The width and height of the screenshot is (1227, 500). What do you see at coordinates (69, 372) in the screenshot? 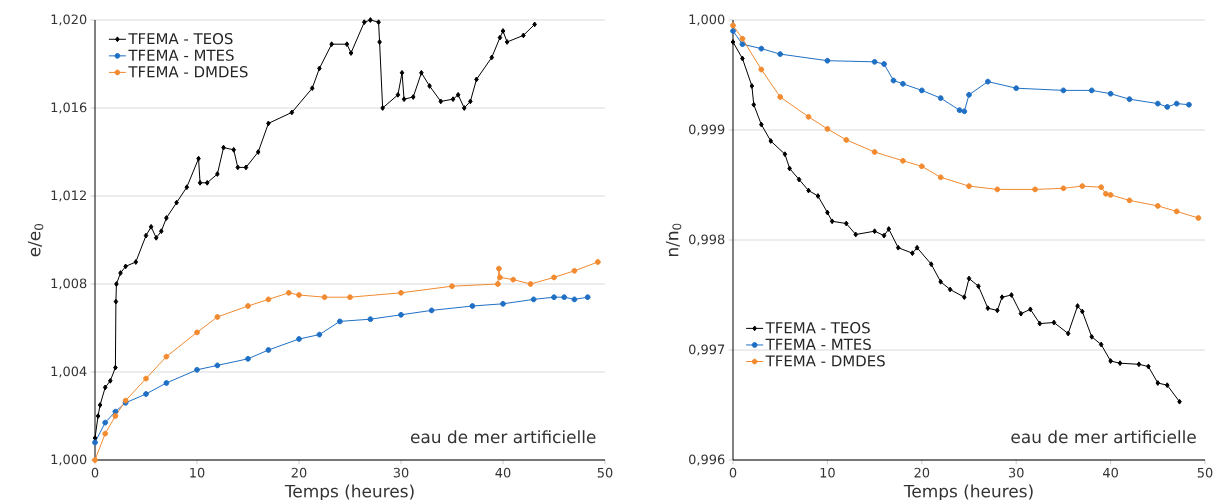
I see `y-tick-label: 1,004` at bounding box center [69, 372].